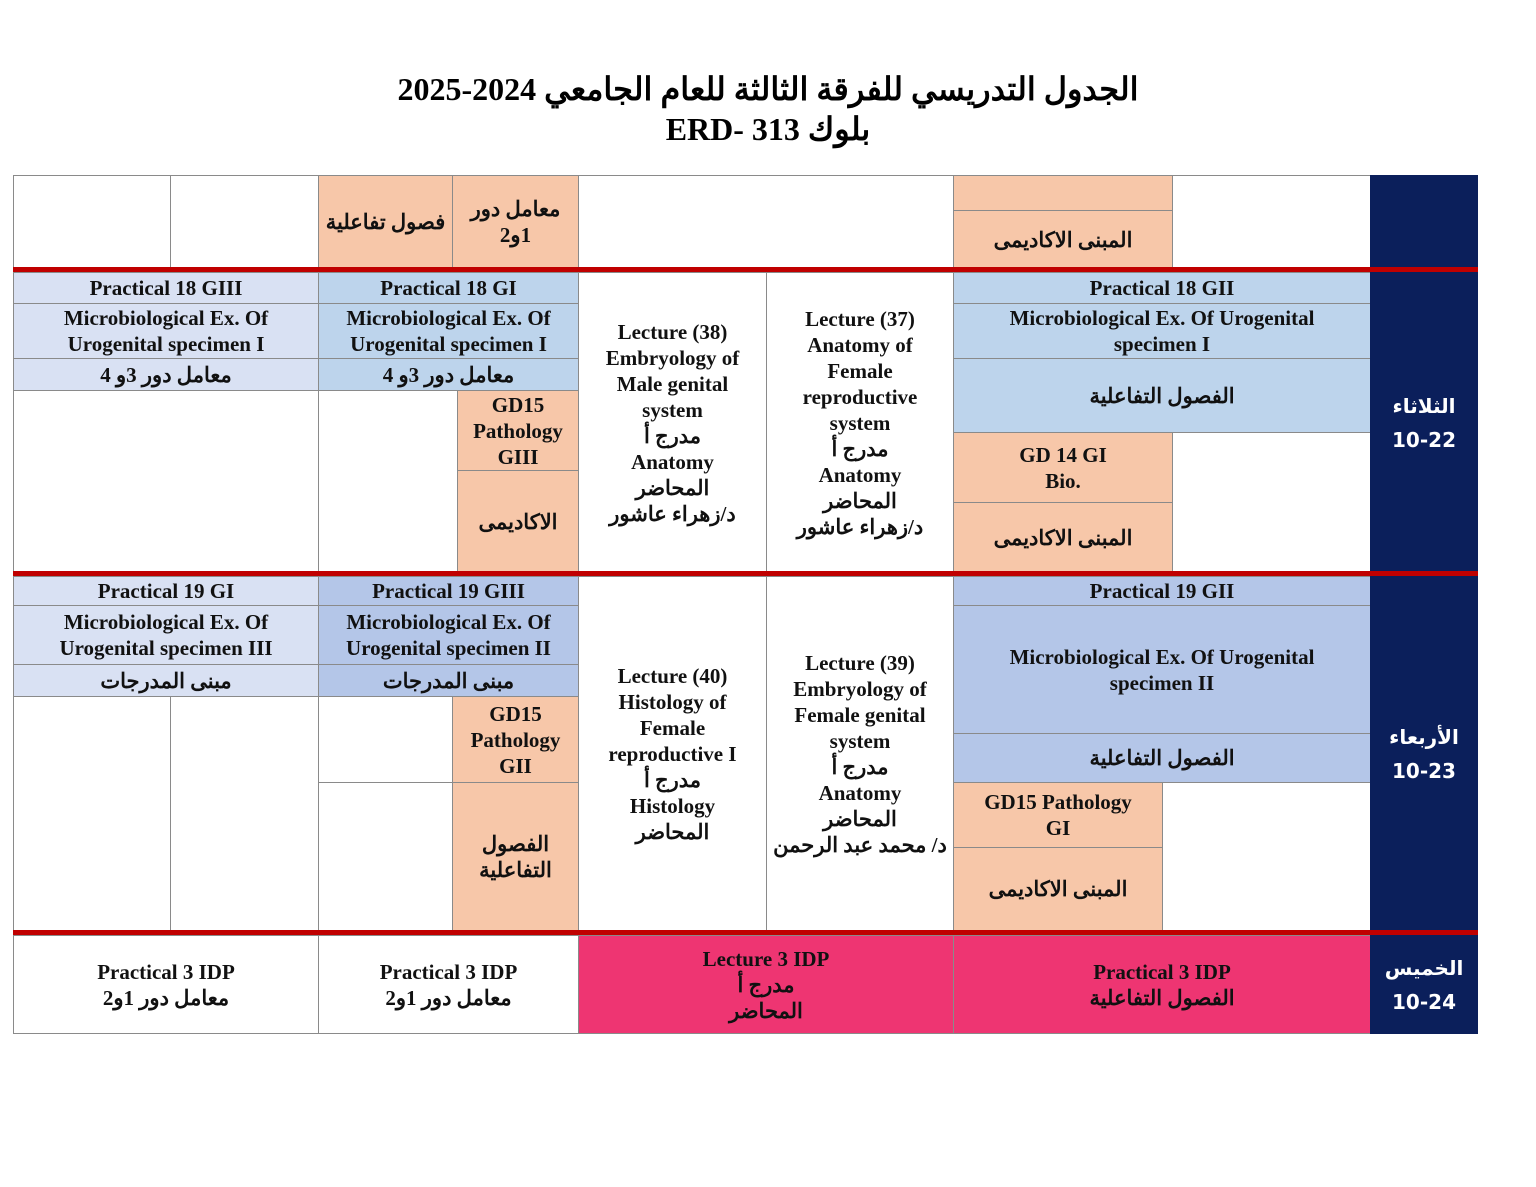  Describe the element at coordinates (1162, 591) in the screenshot. I see `schedule-cell: Practical 19 GII` at that location.